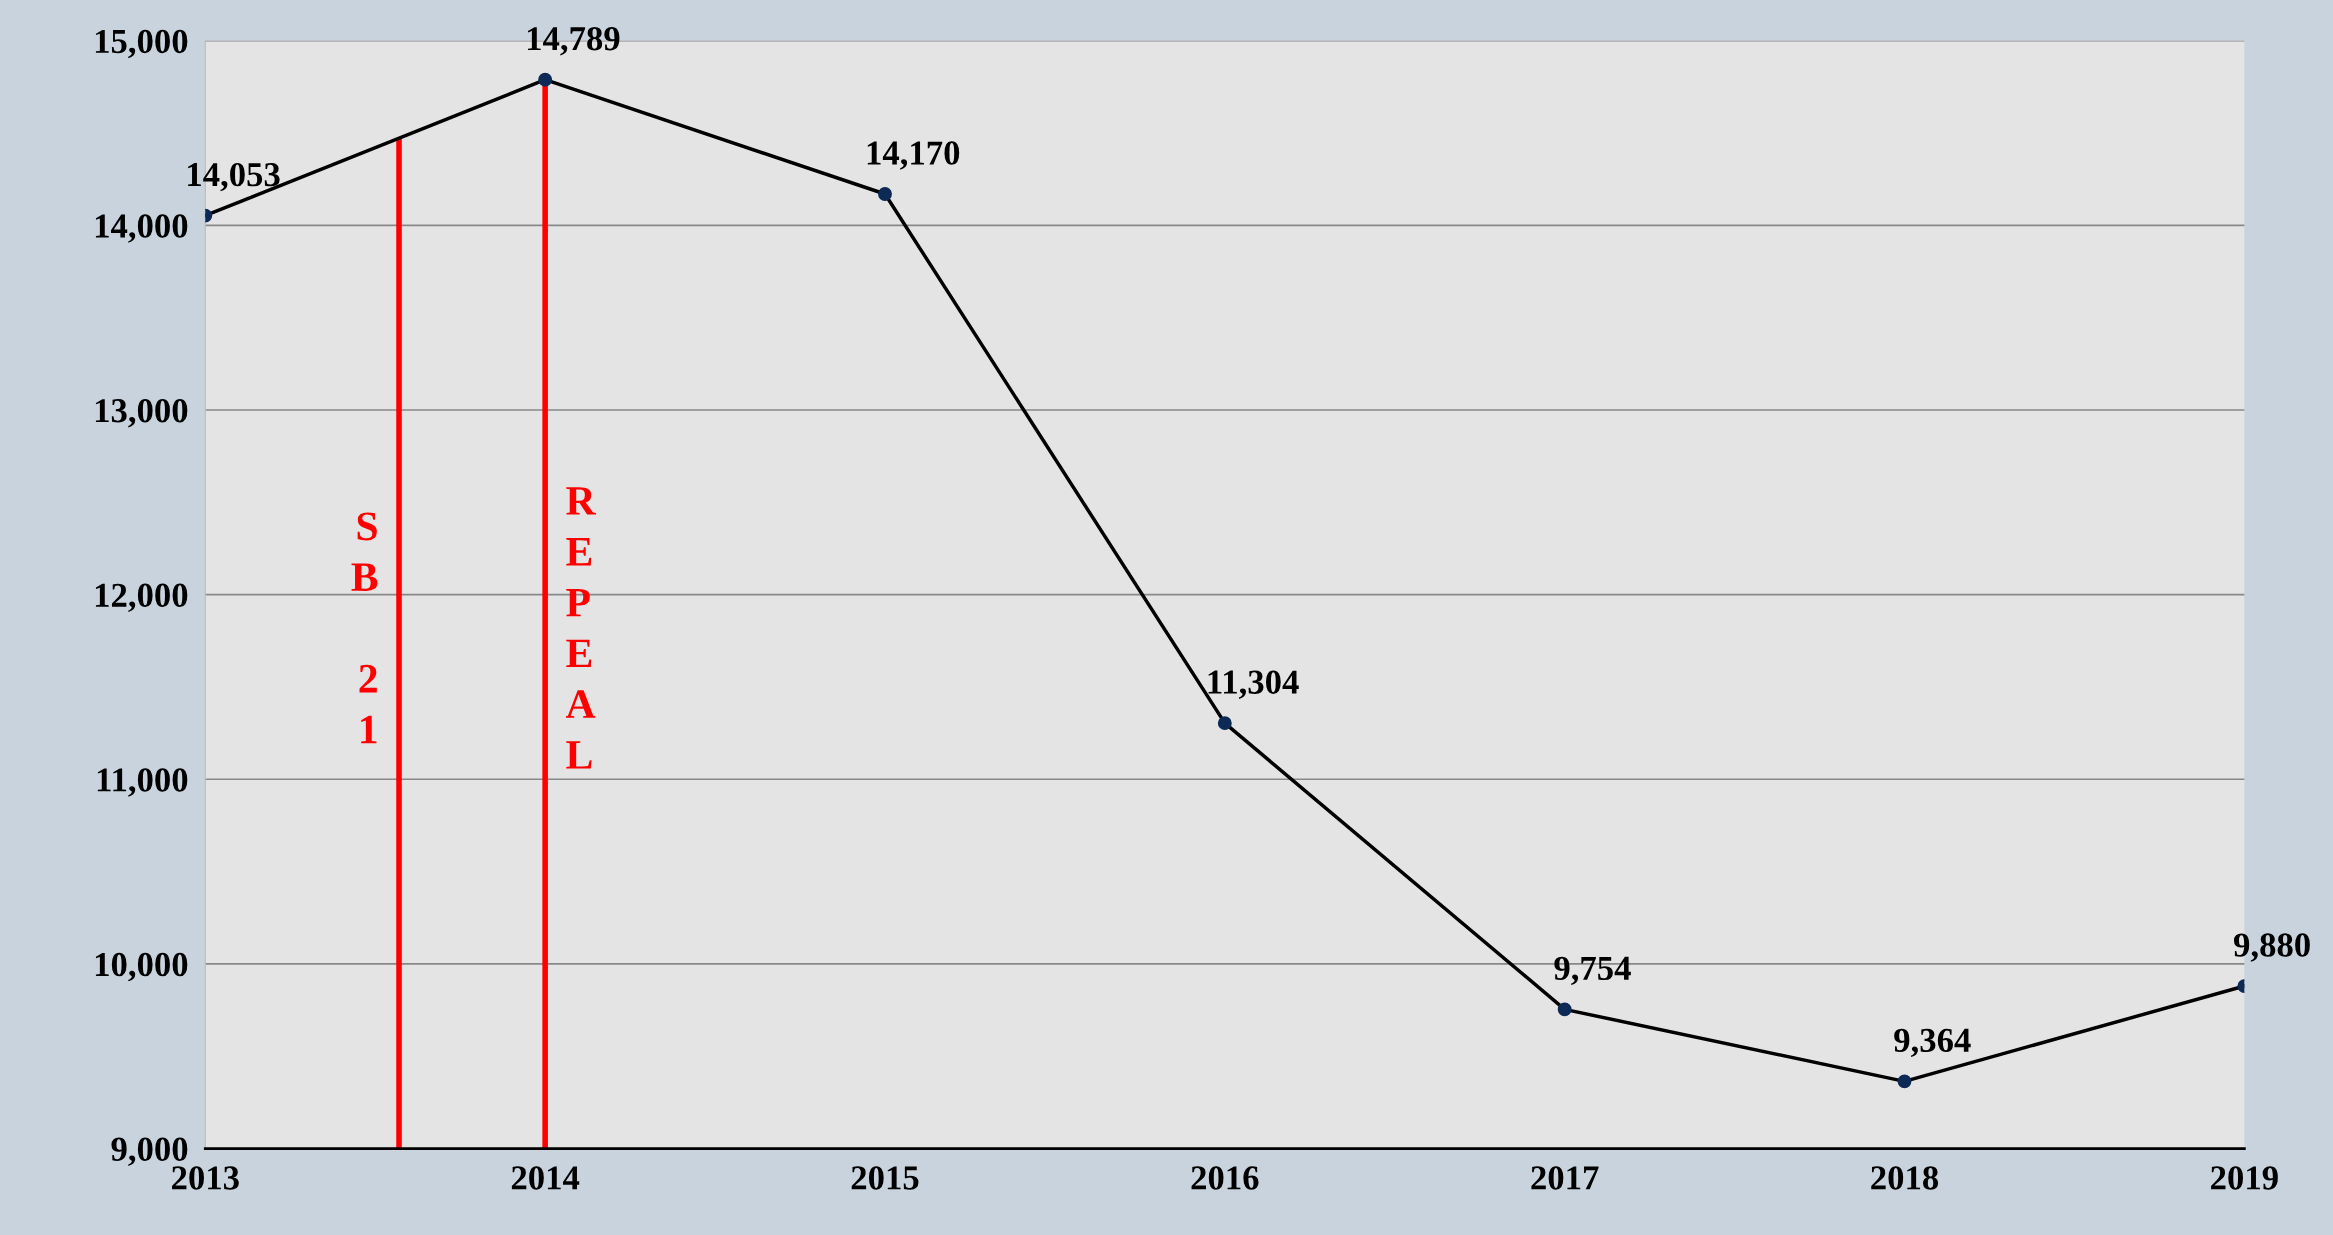  Describe the element at coordinates (141, 44) in the screenshot. I see `y-tick-label: 15,000` at that location.